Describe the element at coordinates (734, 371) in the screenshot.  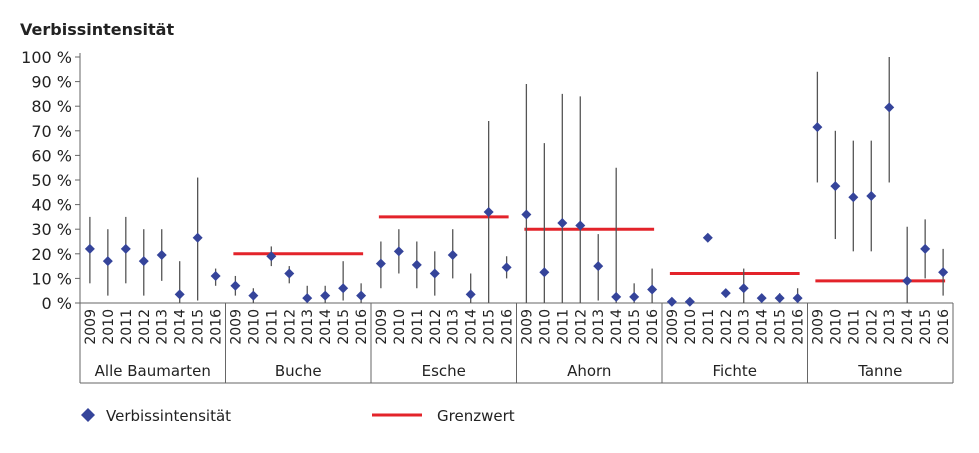
I see `group-label: Fichte` at that location.